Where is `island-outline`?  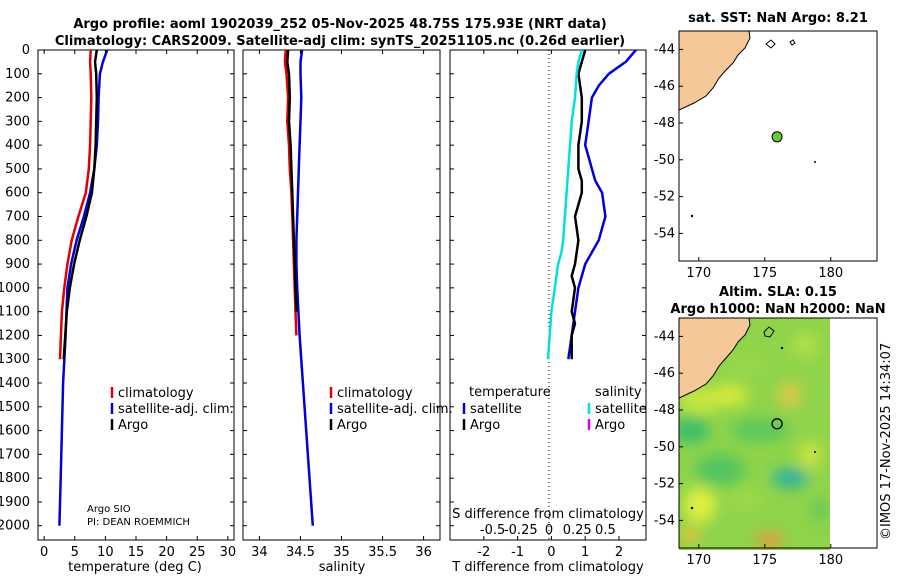 island-outline is located at coordinates (792, 42).